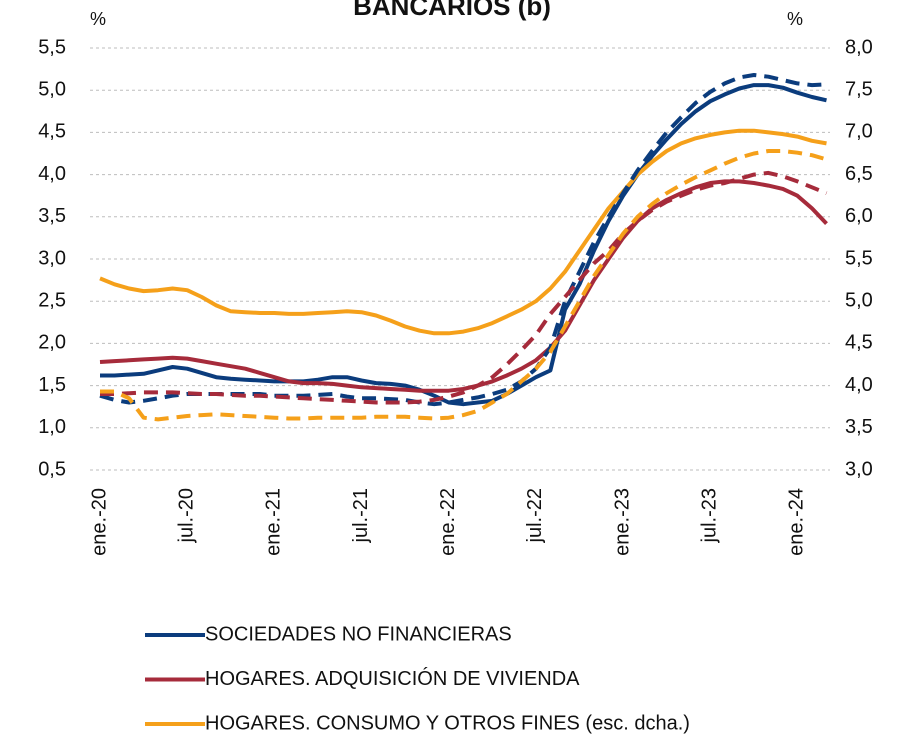 This screenshot has height=737, width=904. What do you see at coordinates (52, 385) in the screenshot?
I see `y-tick-label: 1,5` at bounding box center [52, 385].